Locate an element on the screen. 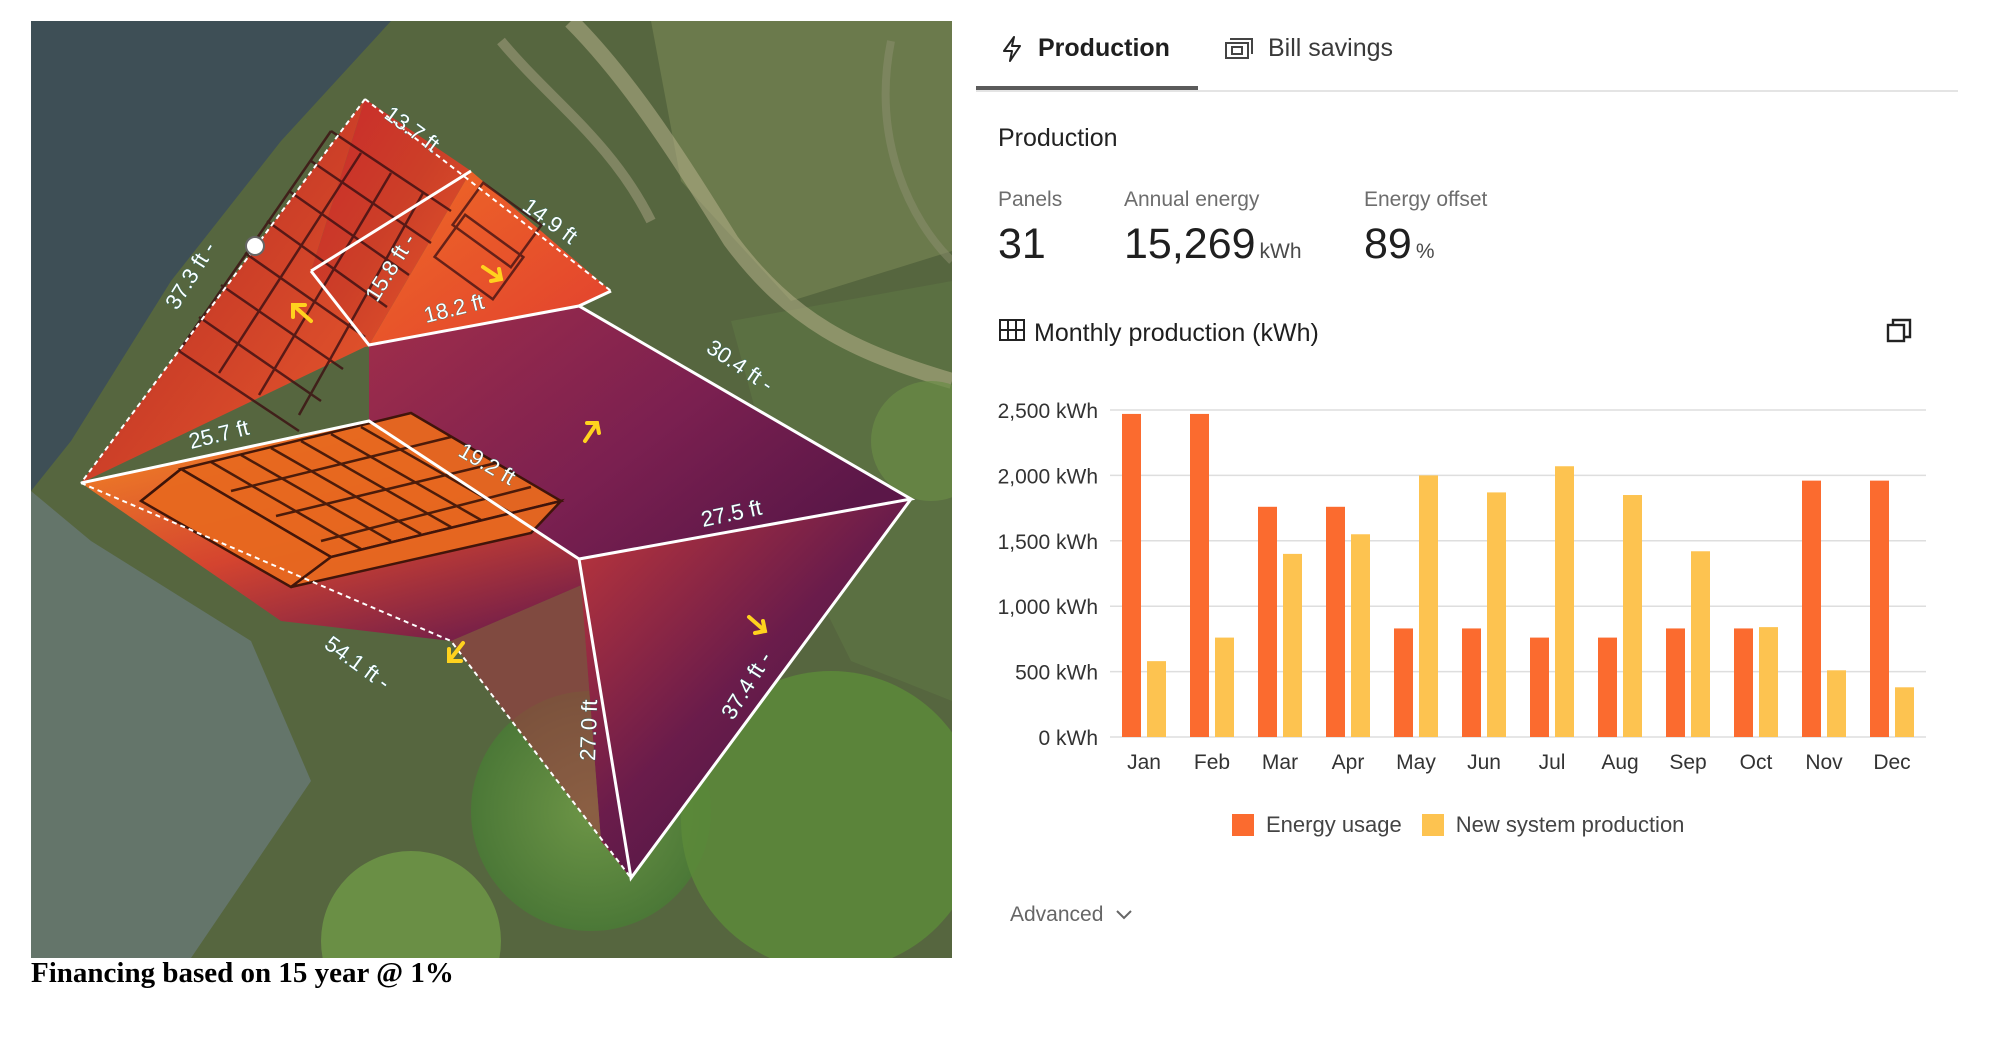  copy-icon is located at coordinates (1899, 333).